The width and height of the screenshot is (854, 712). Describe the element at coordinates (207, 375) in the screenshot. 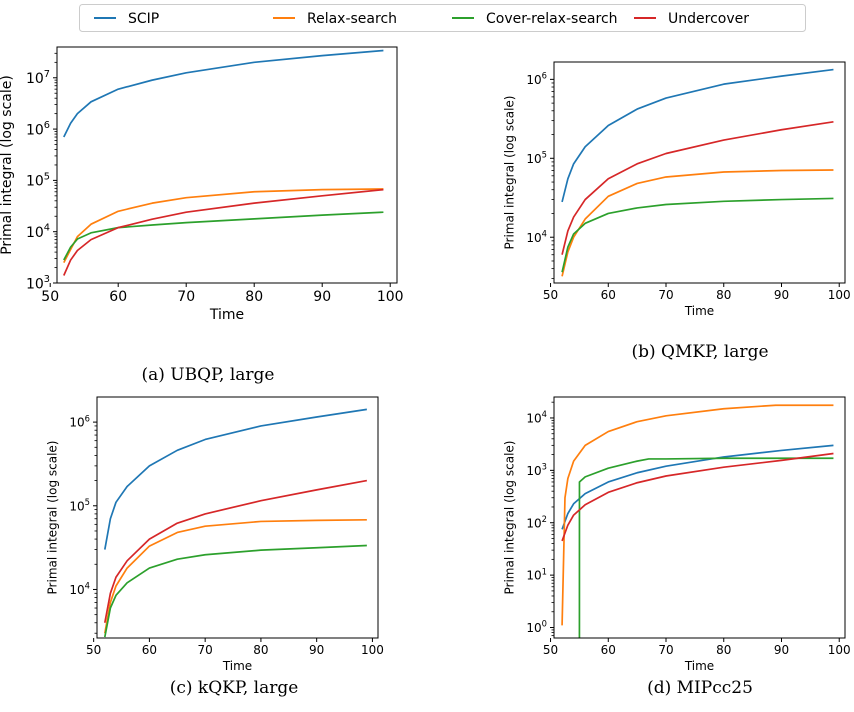

I see `panel-caption: (a) UBQP, large` at that location.